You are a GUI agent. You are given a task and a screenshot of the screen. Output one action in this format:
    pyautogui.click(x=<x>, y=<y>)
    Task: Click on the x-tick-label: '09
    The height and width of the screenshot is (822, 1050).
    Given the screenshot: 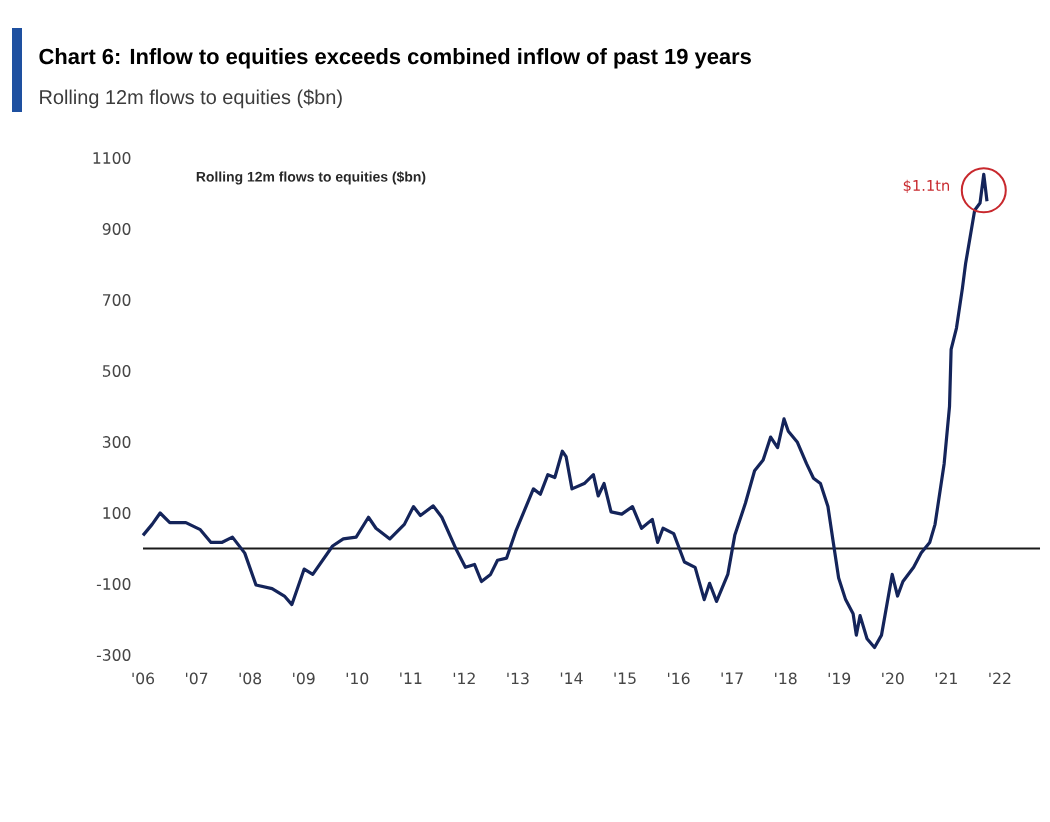 What is the action you would take?
    pyautogui.click(x=304, y=678)
    